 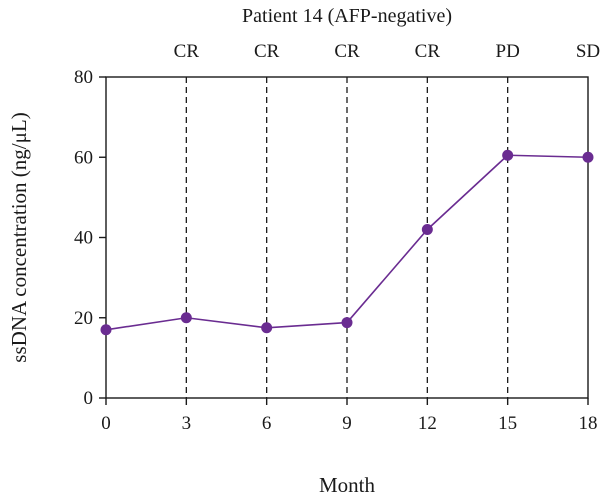 I want to click on event-label-5: SD, so click(x=588, y=51).